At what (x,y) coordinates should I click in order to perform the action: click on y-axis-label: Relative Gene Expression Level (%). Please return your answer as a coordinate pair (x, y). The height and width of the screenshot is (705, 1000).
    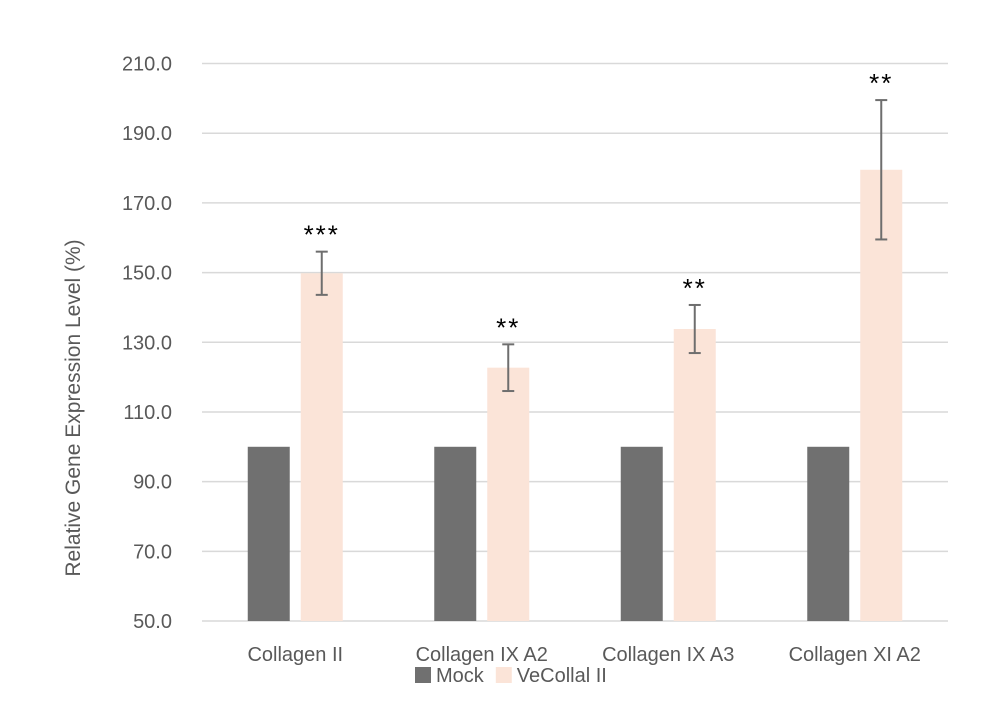
    Looking at the image, I should click on (73, 407).